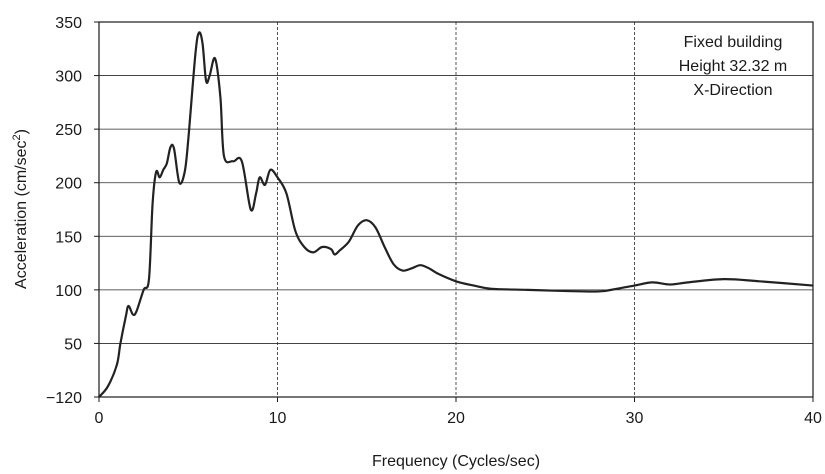 This screenshot has width=825, height=474. I want to click on y-tick-label-5: 250, so click(68, 130).